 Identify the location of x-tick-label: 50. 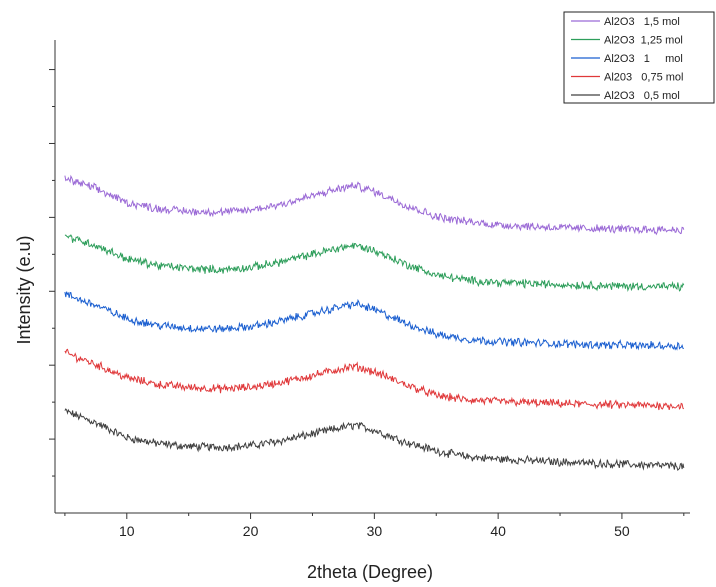
(622, 531).